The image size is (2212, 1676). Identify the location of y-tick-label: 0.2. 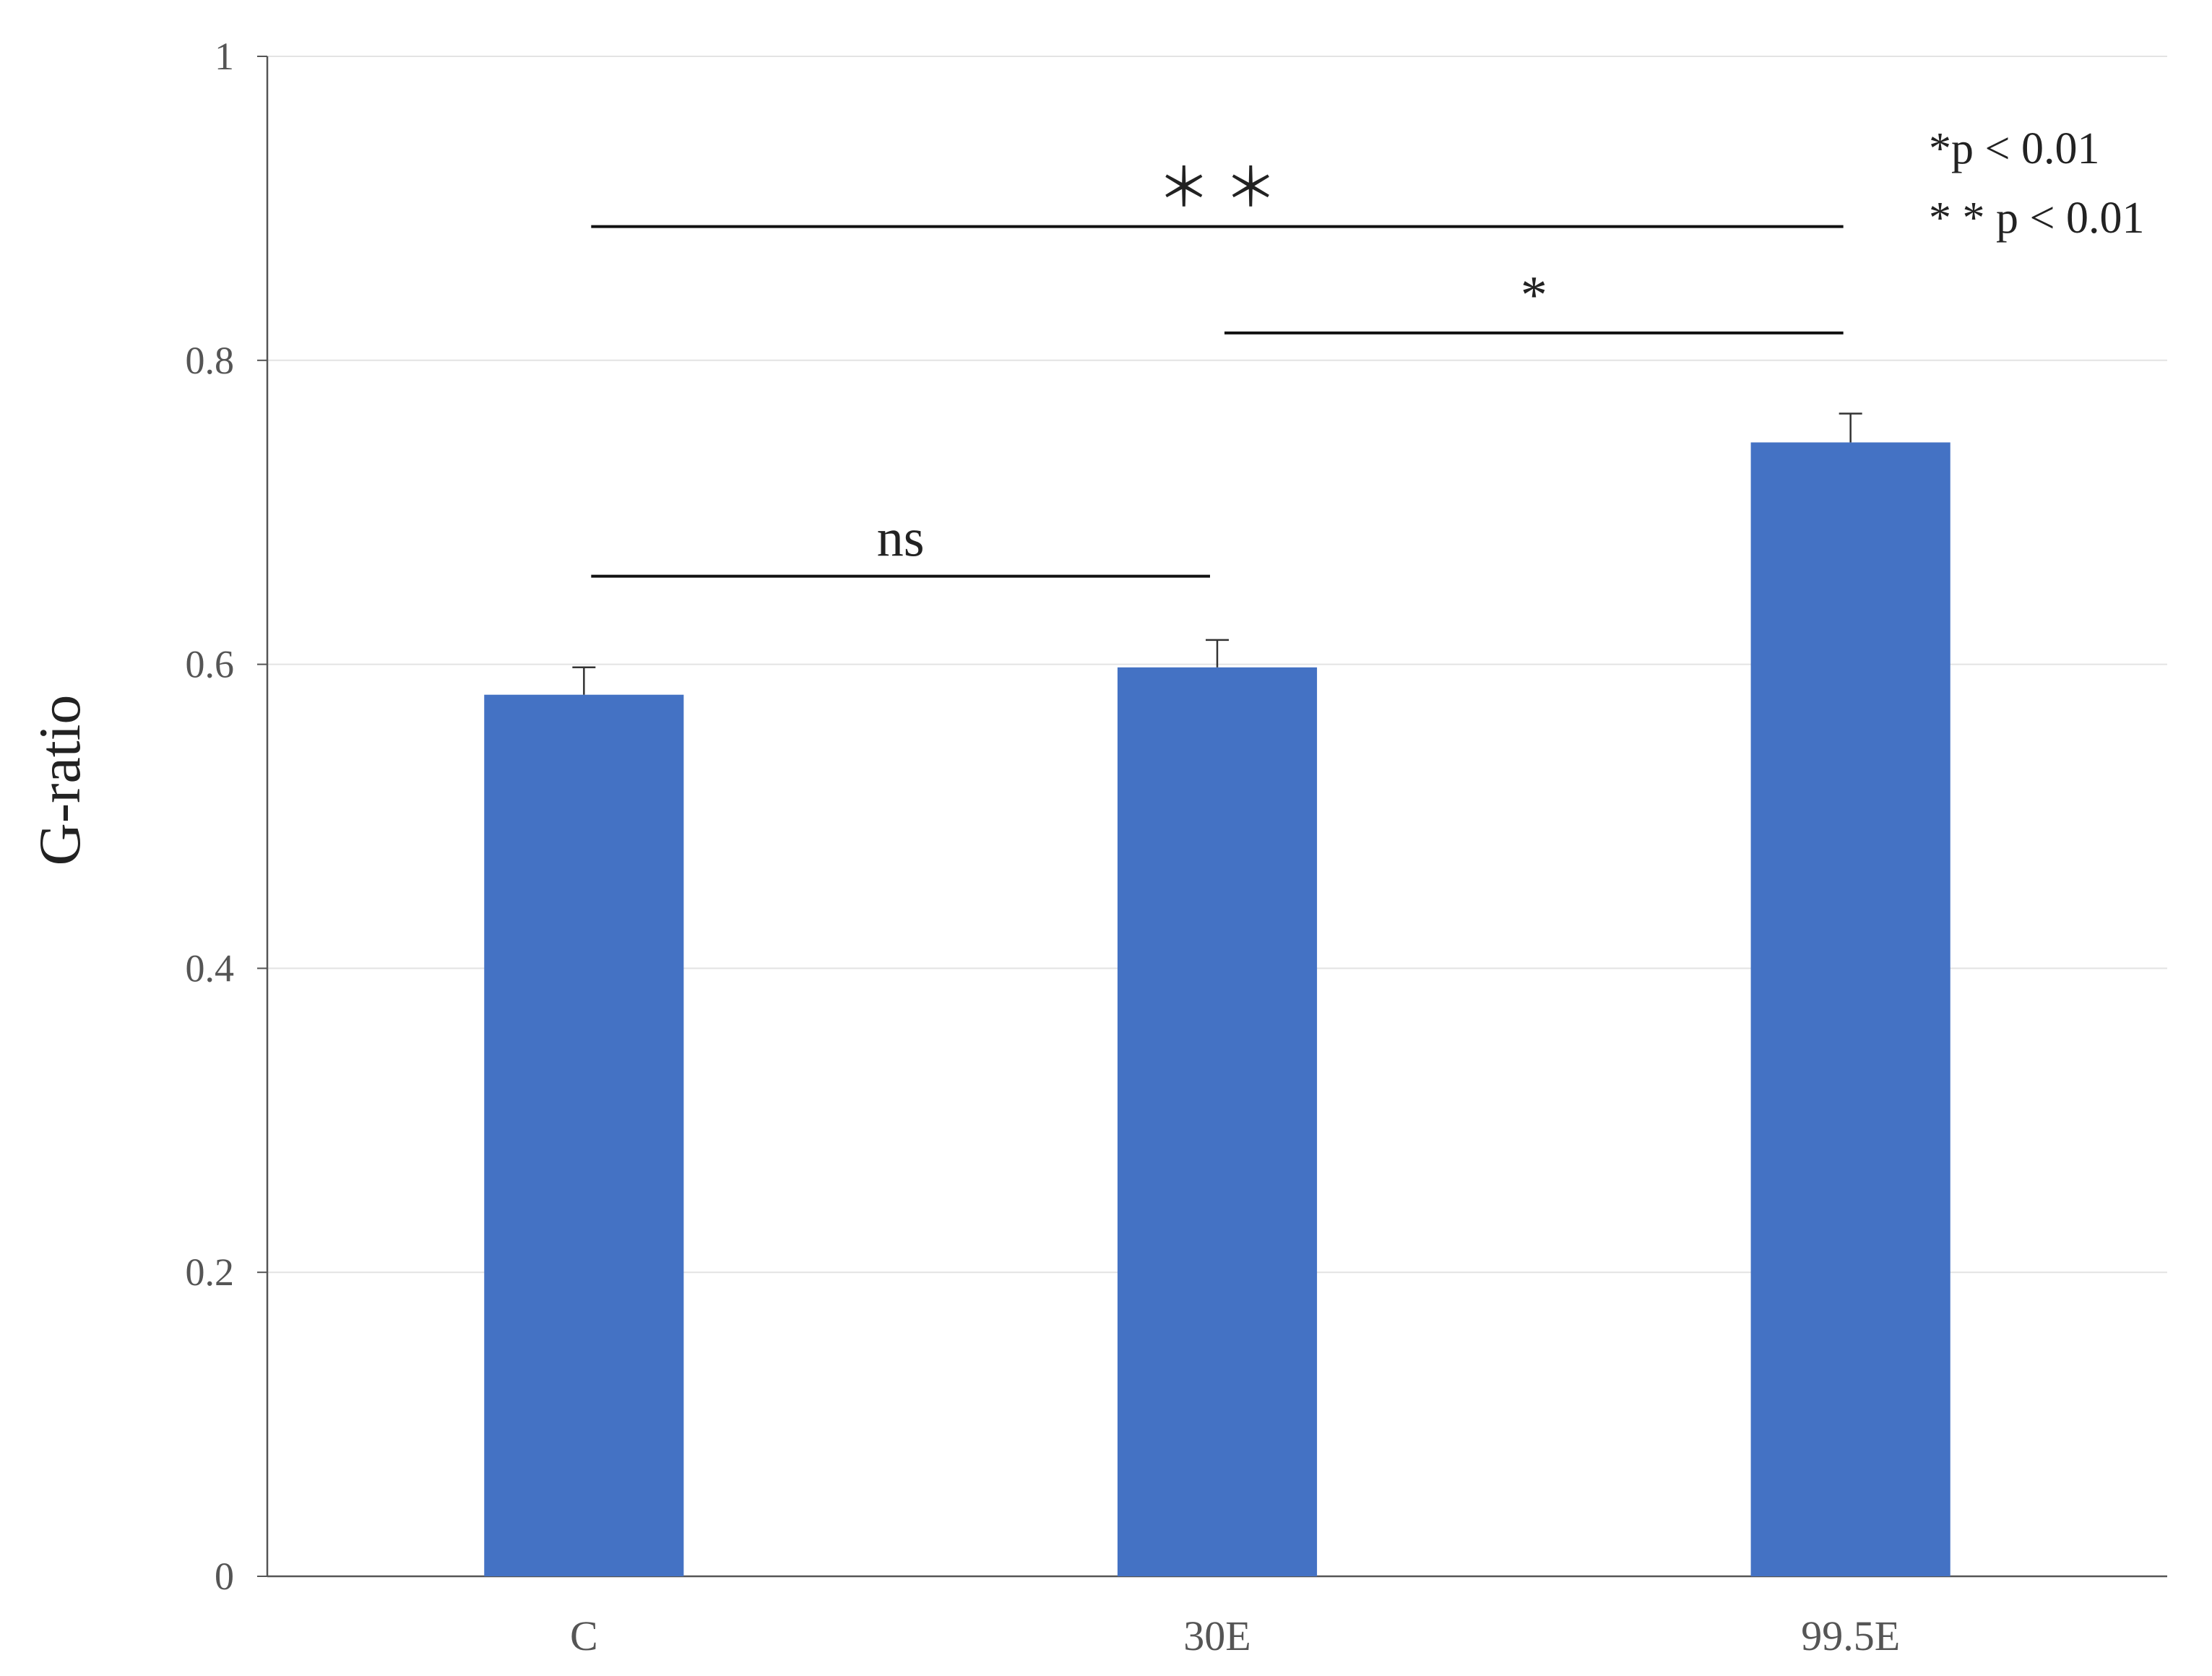
(210, 1272).